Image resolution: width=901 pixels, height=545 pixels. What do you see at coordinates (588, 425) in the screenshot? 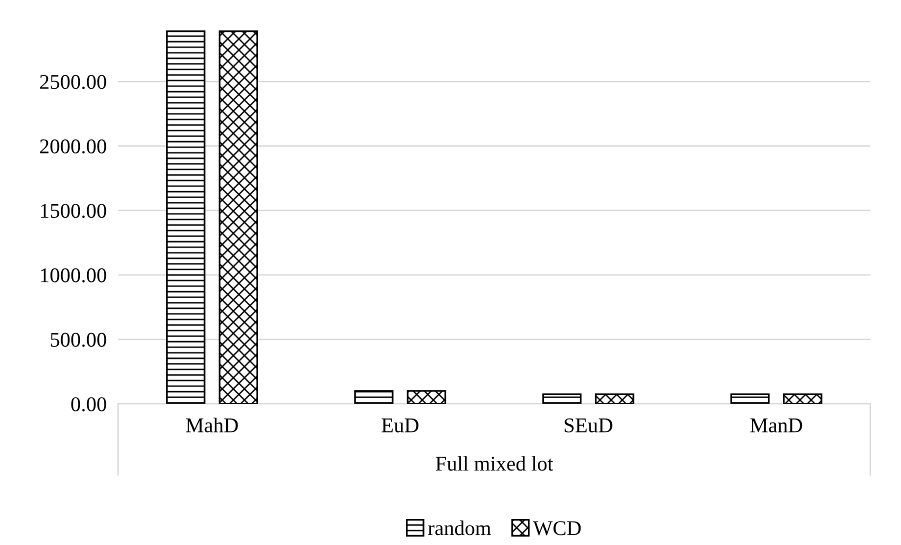
I see `x-tick-label: SEuD` at bounding box center [588, 425].